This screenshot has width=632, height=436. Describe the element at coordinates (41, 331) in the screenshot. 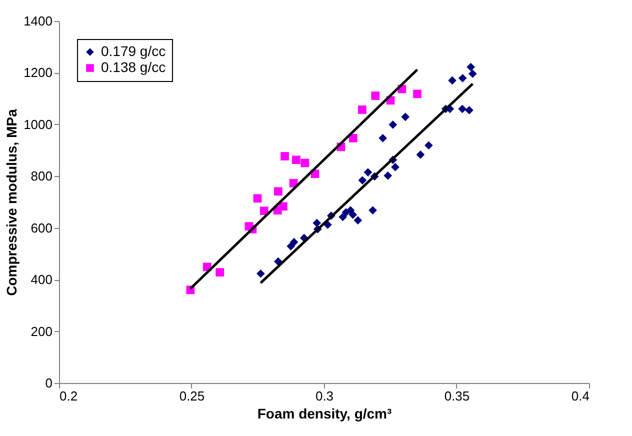

I see `y-tick-label: 200` at that location.